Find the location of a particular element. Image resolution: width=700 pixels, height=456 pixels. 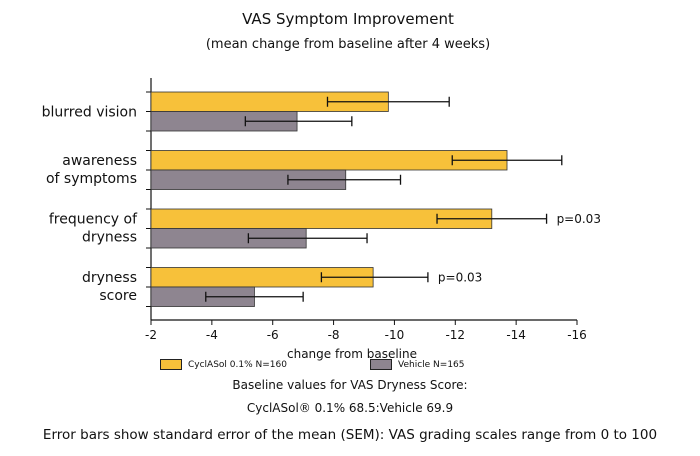

x-tick-label: -2 is located at coordinates (151, 335).